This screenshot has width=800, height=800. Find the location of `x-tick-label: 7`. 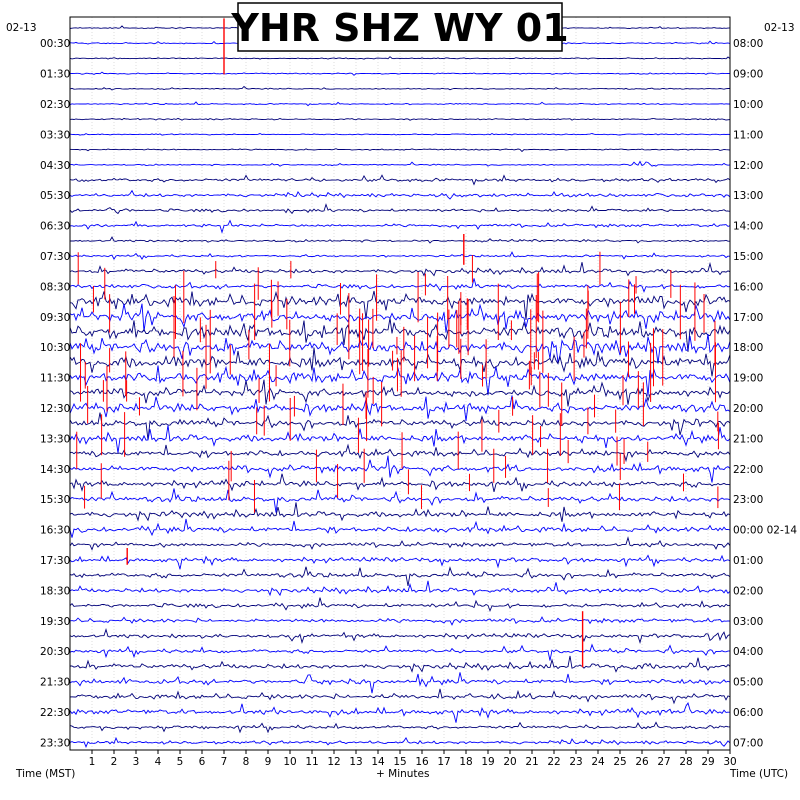

x-tick-label: 7 is located at coordinates (224, 762).